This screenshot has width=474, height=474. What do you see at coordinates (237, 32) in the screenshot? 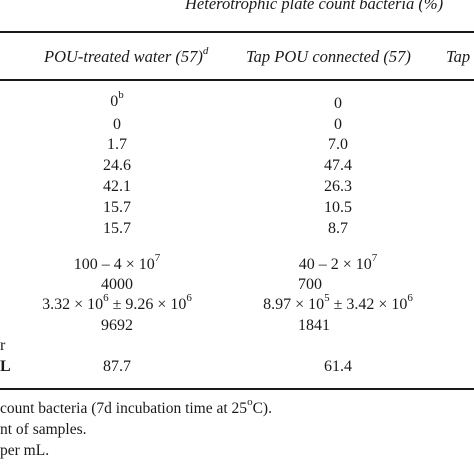
I see `spanning-header-rule` at bounding box center [237, 32].